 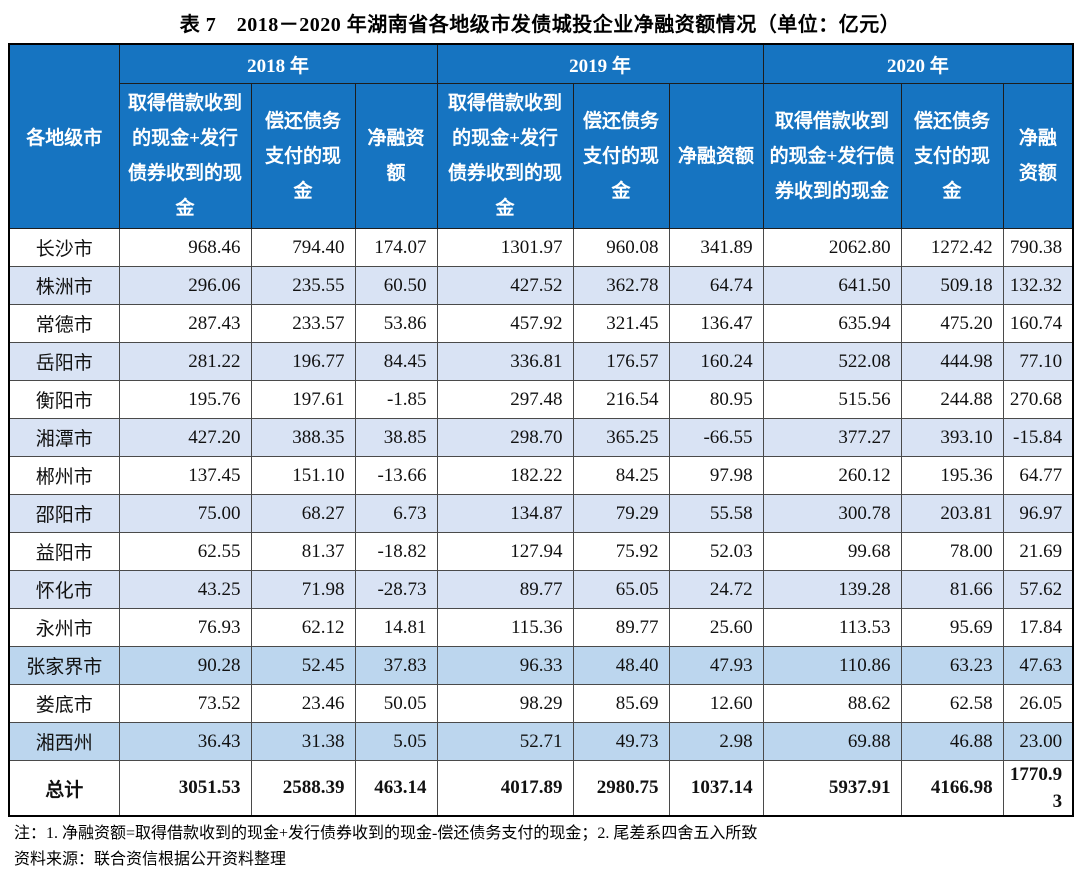 What do you see at coordinates (396, 788) in the screenshot?
I see `total-value-cell: 463.14` at bounding box center [396, 788].